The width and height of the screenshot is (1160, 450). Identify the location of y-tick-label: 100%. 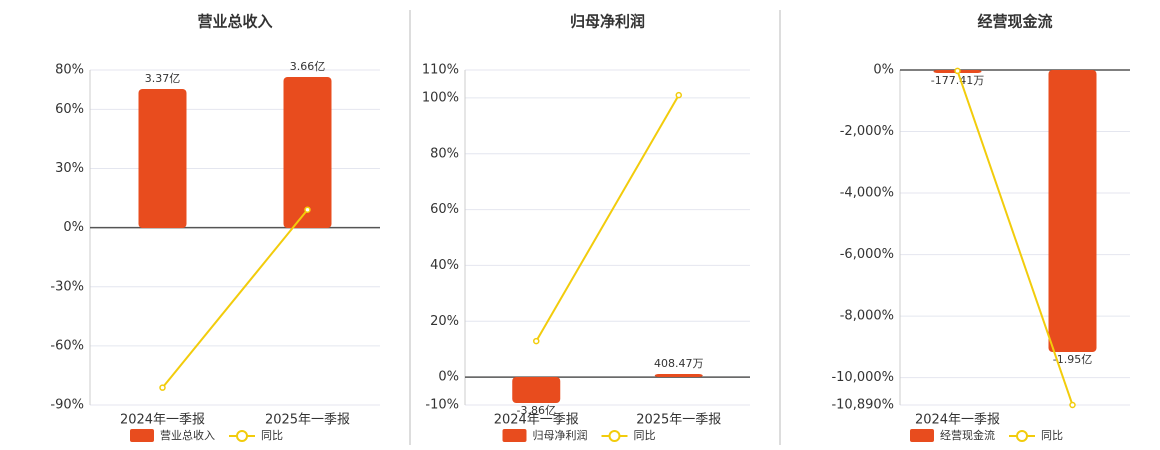
(440, 97).